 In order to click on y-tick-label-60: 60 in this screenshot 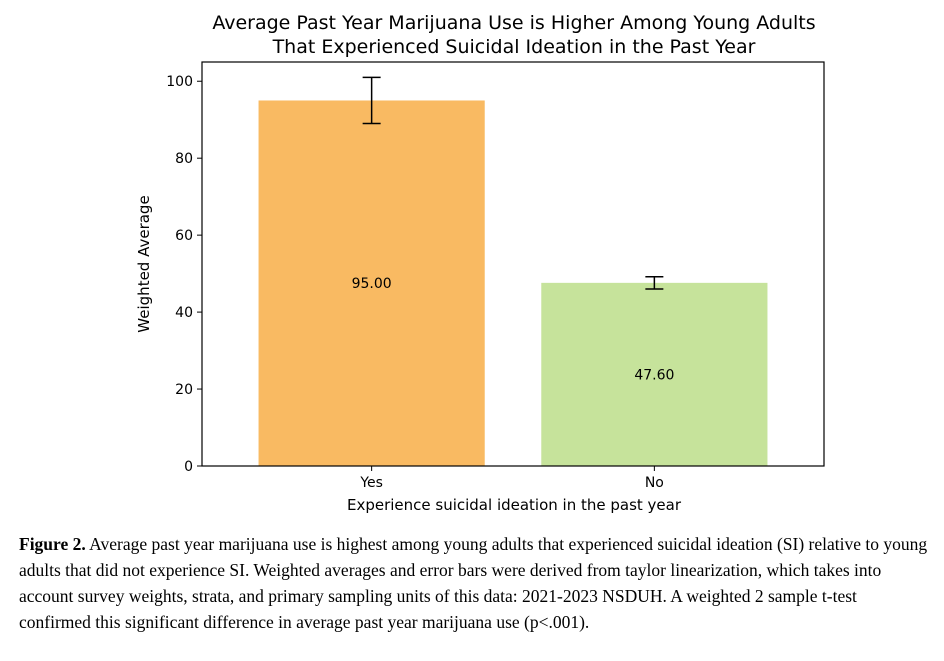, I will do `click(184, 236)`.